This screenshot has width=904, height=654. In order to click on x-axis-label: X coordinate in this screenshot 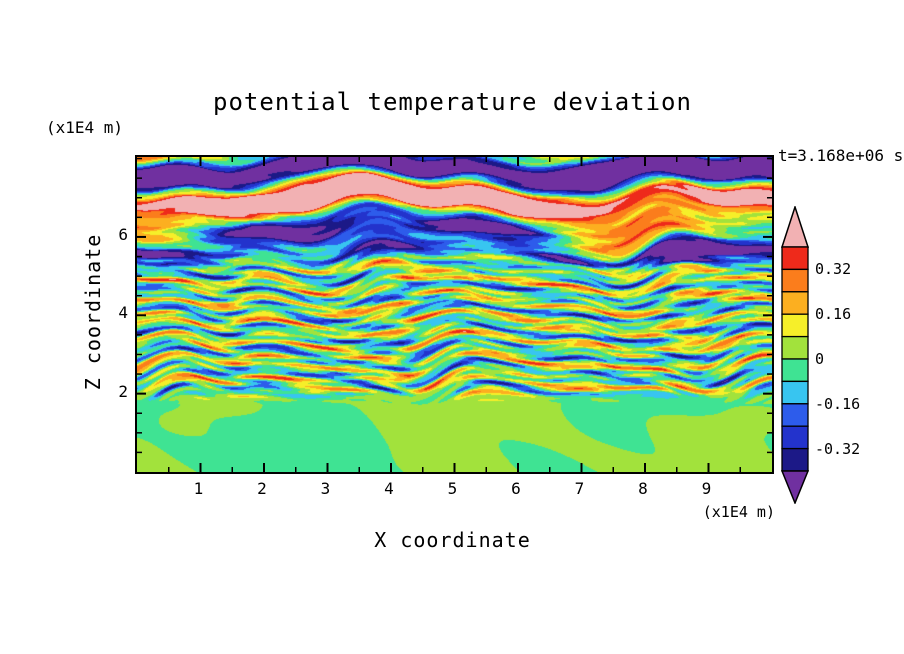, I will do `click(452, 540)`.